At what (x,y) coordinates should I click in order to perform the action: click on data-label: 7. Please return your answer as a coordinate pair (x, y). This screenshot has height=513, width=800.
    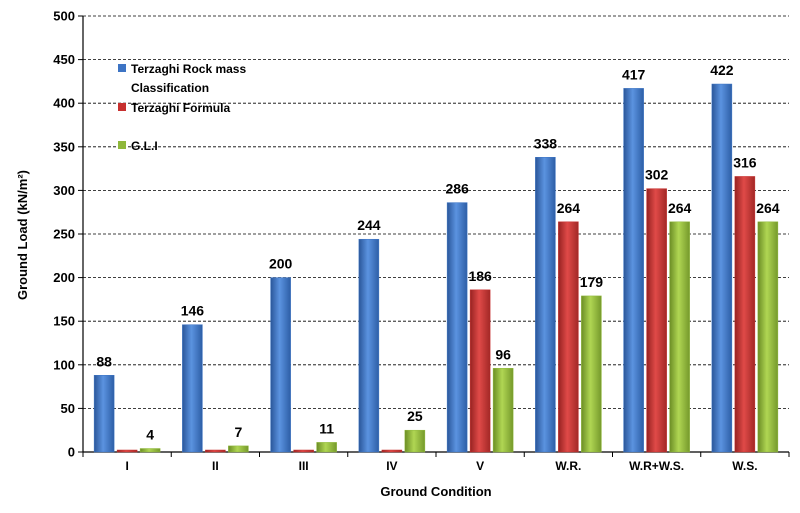
    Looking at the image, I should click on (238, 432).